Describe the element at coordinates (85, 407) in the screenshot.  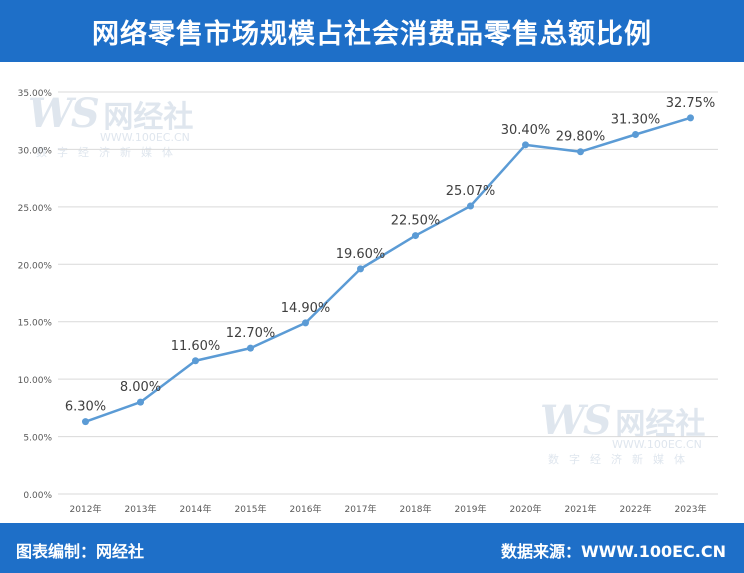
I see `data-label: 6.30%` at that location.